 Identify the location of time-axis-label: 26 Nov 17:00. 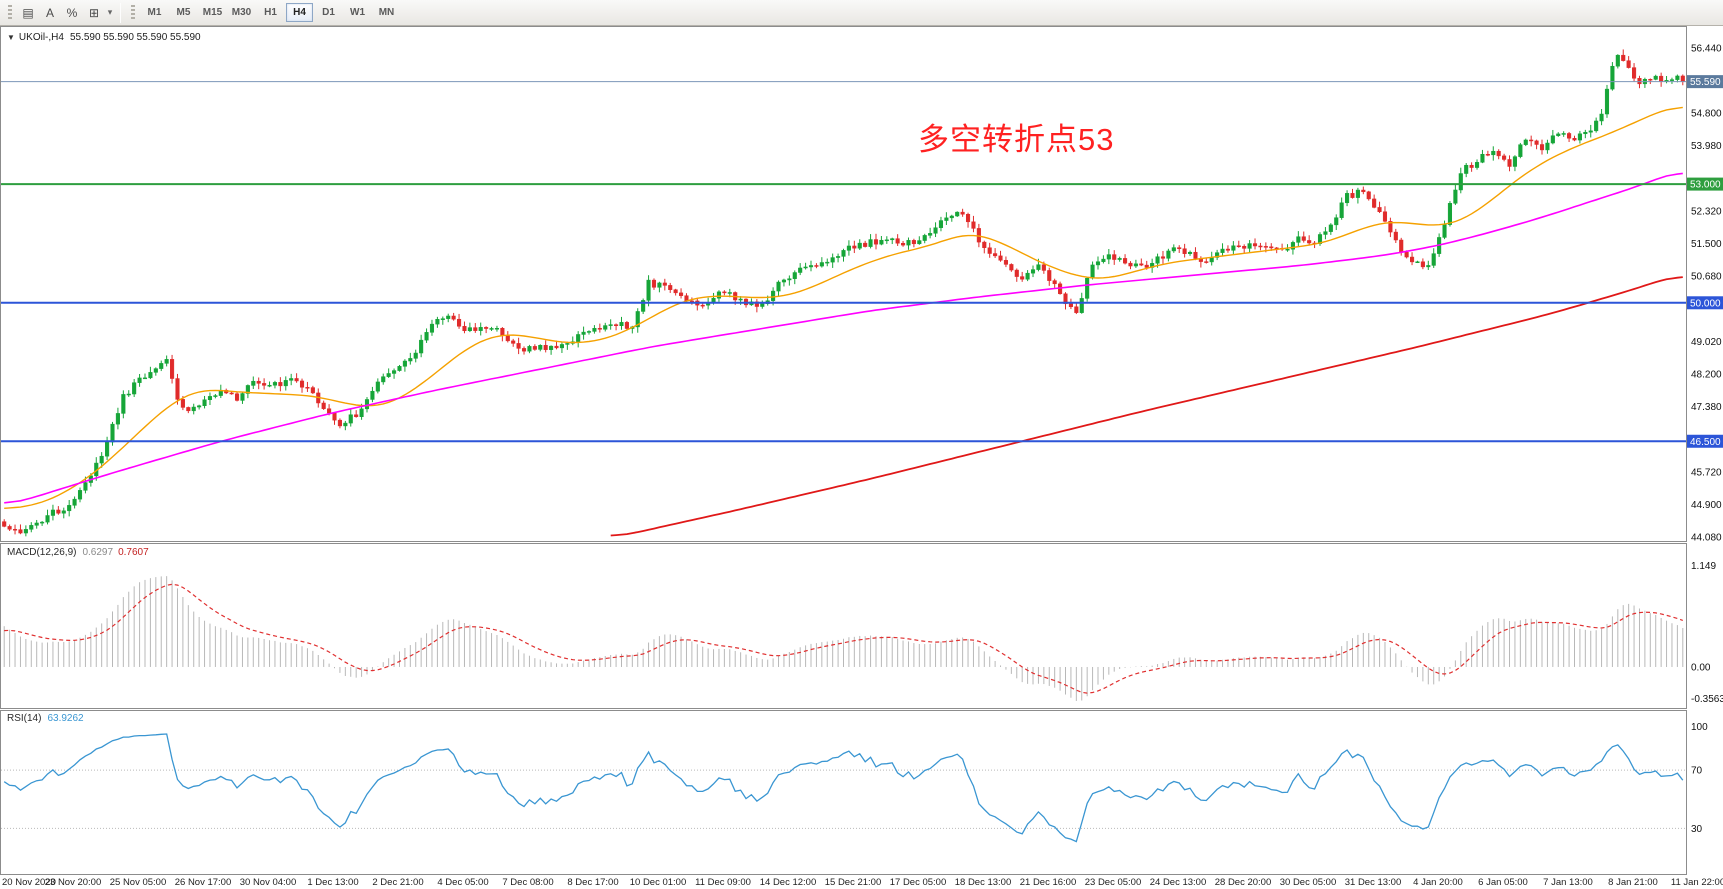
(203, 882).